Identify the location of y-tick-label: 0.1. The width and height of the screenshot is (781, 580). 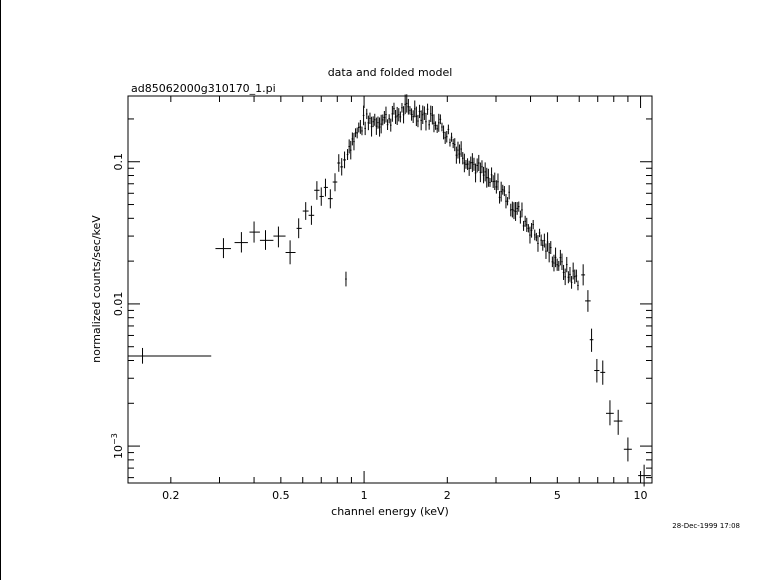
(118, 162).